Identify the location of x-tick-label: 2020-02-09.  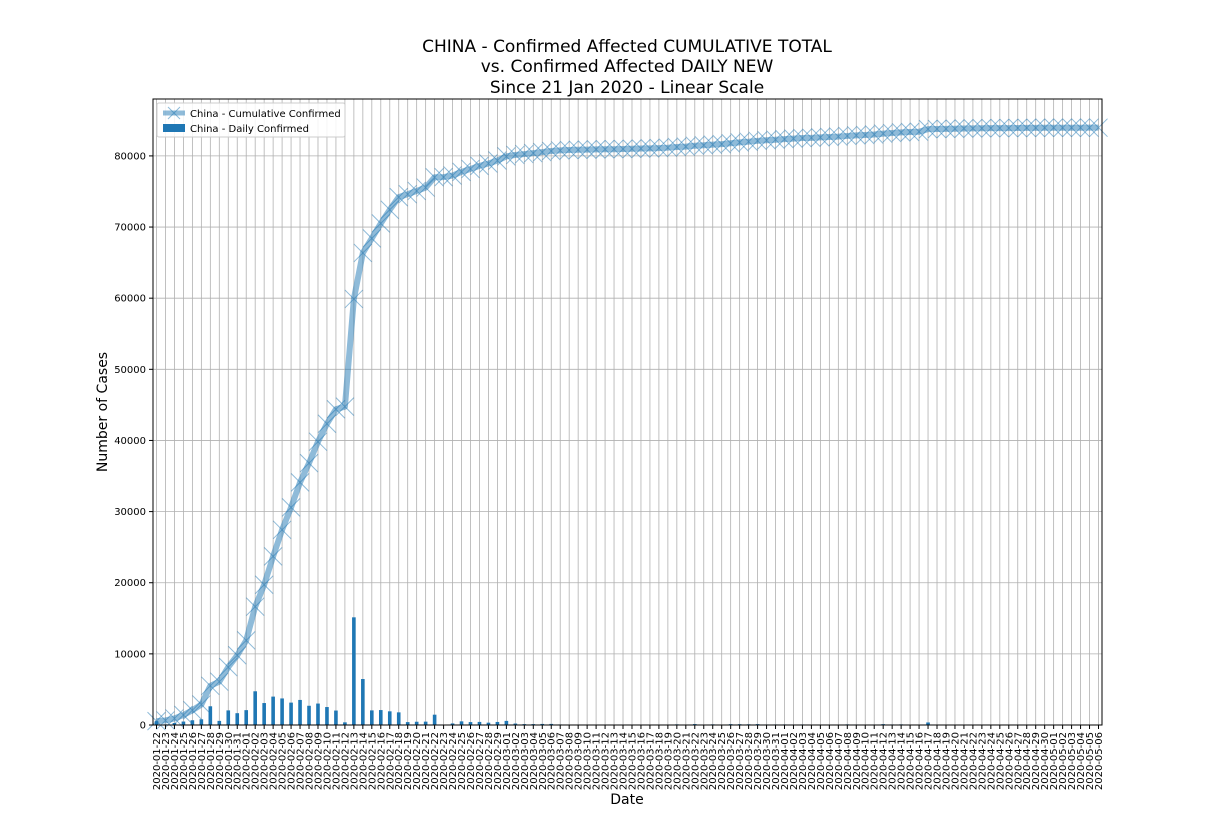
(318, 761).